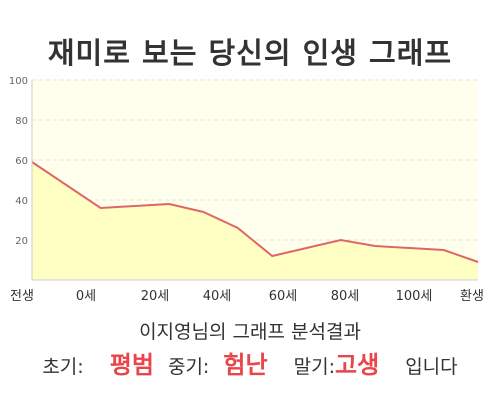 Image resolution: width=500 pixels, height=400 pixels. What do you see at coordinates (250, 332) in the screenshot?
I see `analysis-subtitle: 이지영님의 그래프 분석결과` at bounding box center [250, 332].